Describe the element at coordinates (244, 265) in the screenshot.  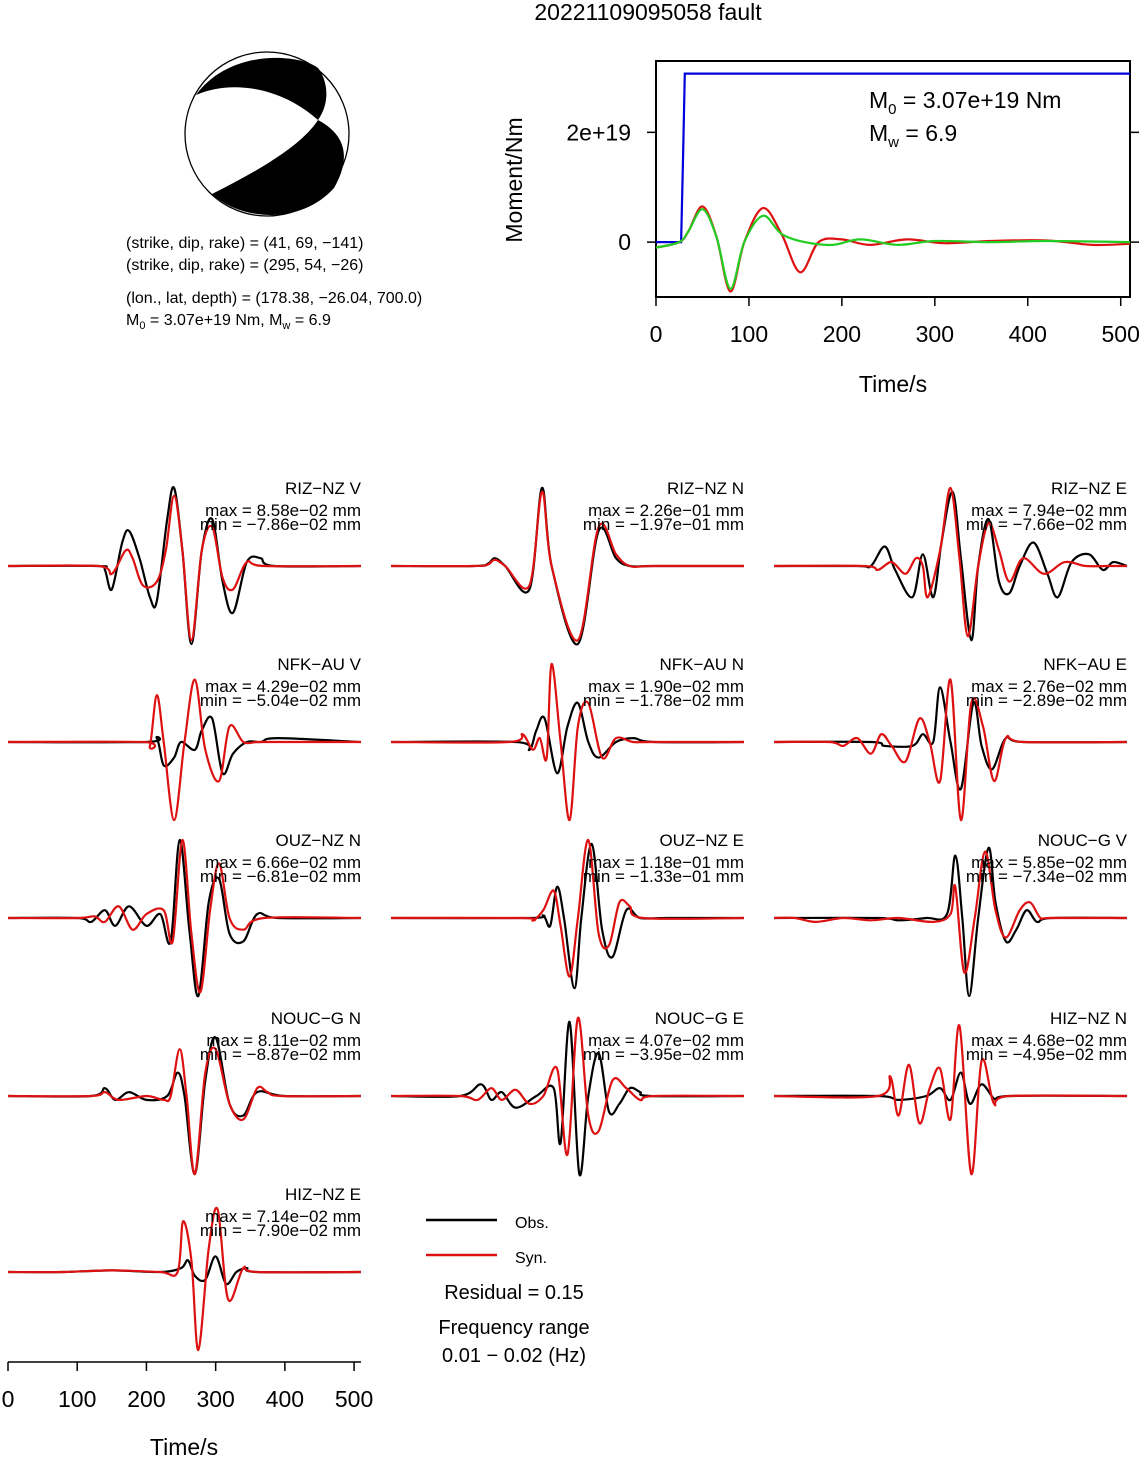
I see `nodal-plane-2: (strike, dip, rake) = (295, 54, −26)` at that location.